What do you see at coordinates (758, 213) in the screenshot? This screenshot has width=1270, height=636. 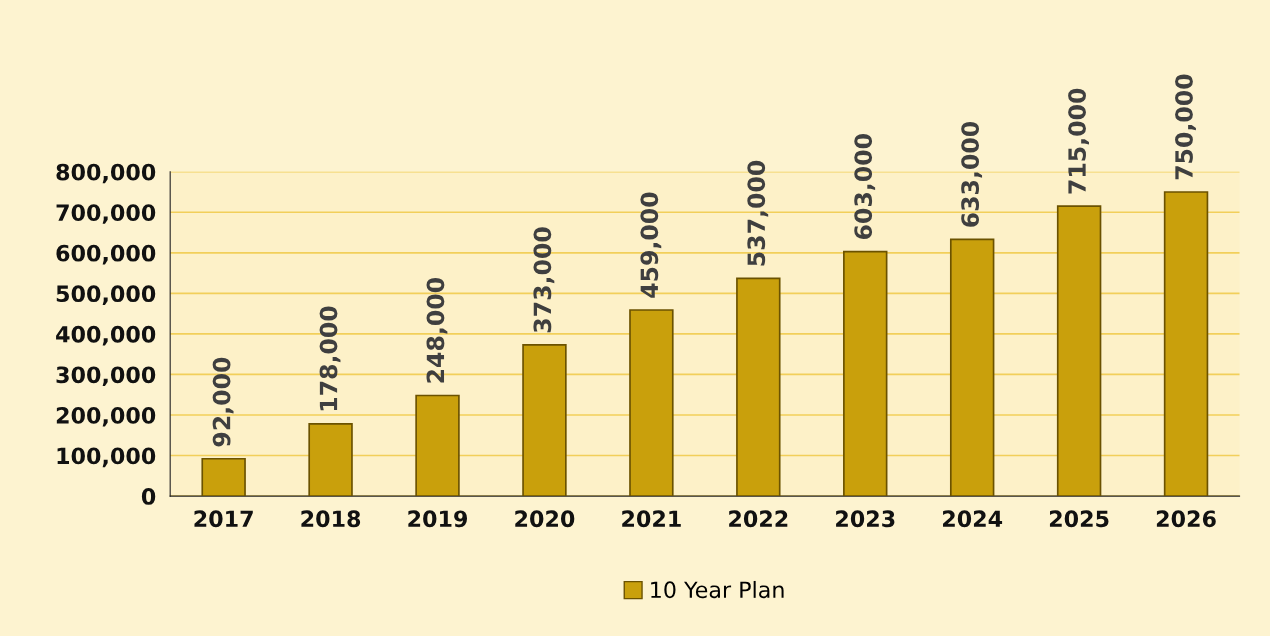 I see `text: 537,000` at bounding box center [758, 213].